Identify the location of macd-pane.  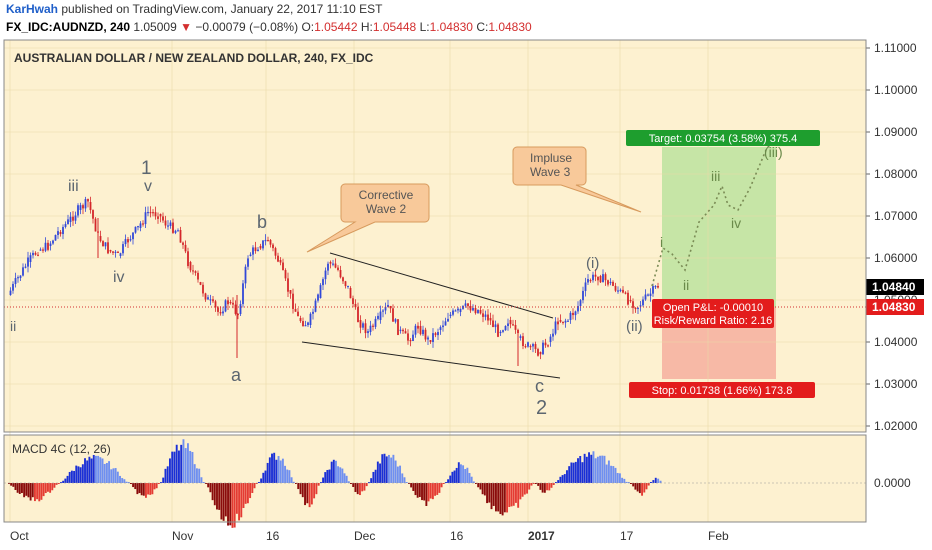
(435, 478).